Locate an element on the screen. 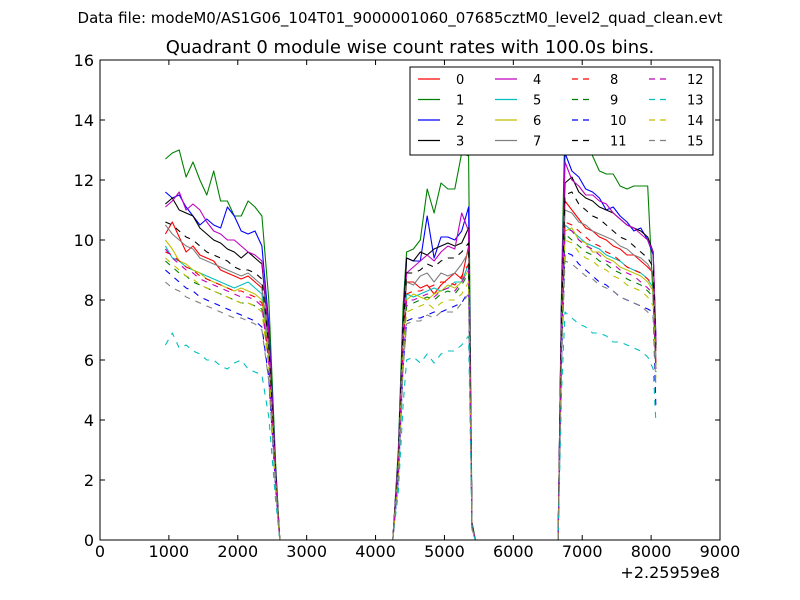  x-tick-label: 0 is located at coordinates (100, 551).